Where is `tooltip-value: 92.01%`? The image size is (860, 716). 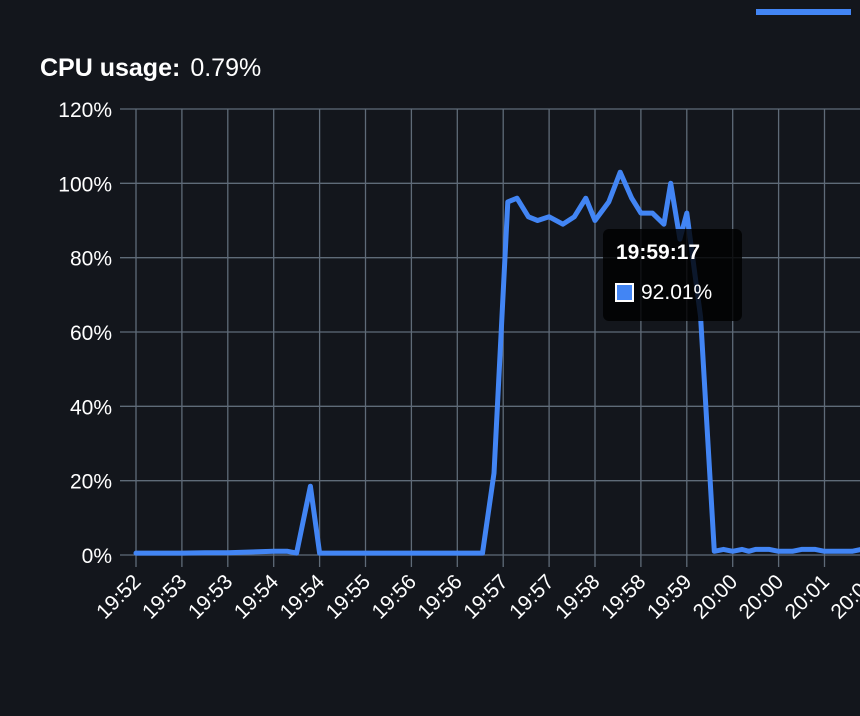
tooltip-value: 92.01% is located at coordinates (677, 292).